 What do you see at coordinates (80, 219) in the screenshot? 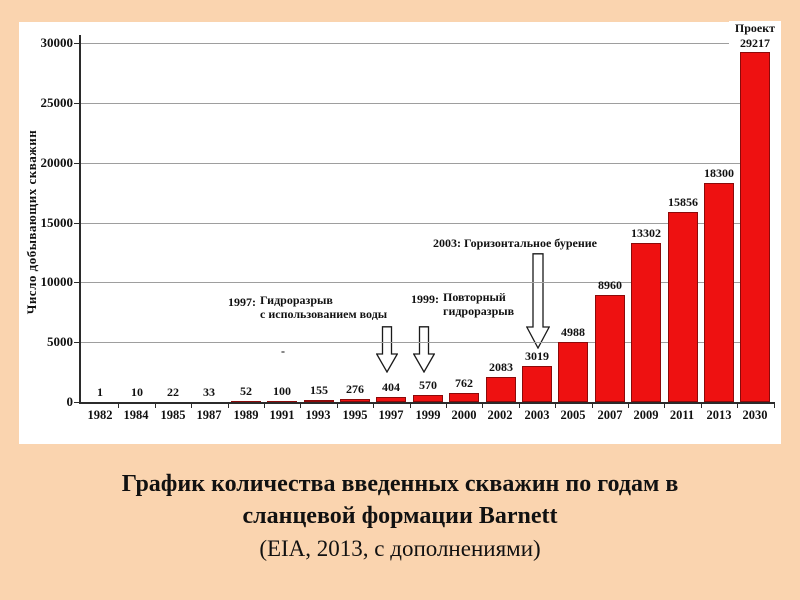
I see `y-axis-line` at bounding box center [80, 219].